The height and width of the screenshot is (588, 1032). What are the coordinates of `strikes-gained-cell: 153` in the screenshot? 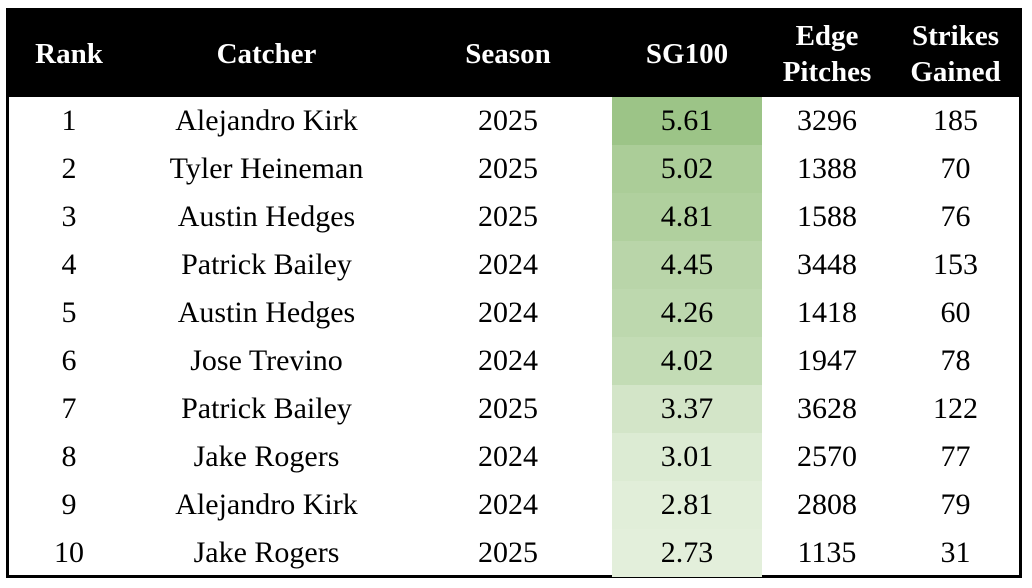 It's located at (955, 264).